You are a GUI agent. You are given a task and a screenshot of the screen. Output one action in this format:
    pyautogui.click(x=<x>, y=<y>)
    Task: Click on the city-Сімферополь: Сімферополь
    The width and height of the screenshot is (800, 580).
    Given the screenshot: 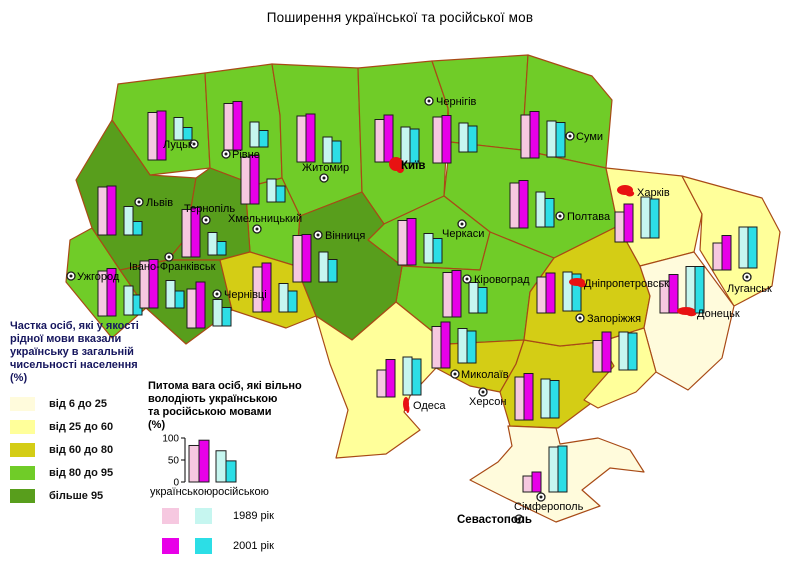 What is the action you would take?
    pyautogui.click(x=549, y=502)
    